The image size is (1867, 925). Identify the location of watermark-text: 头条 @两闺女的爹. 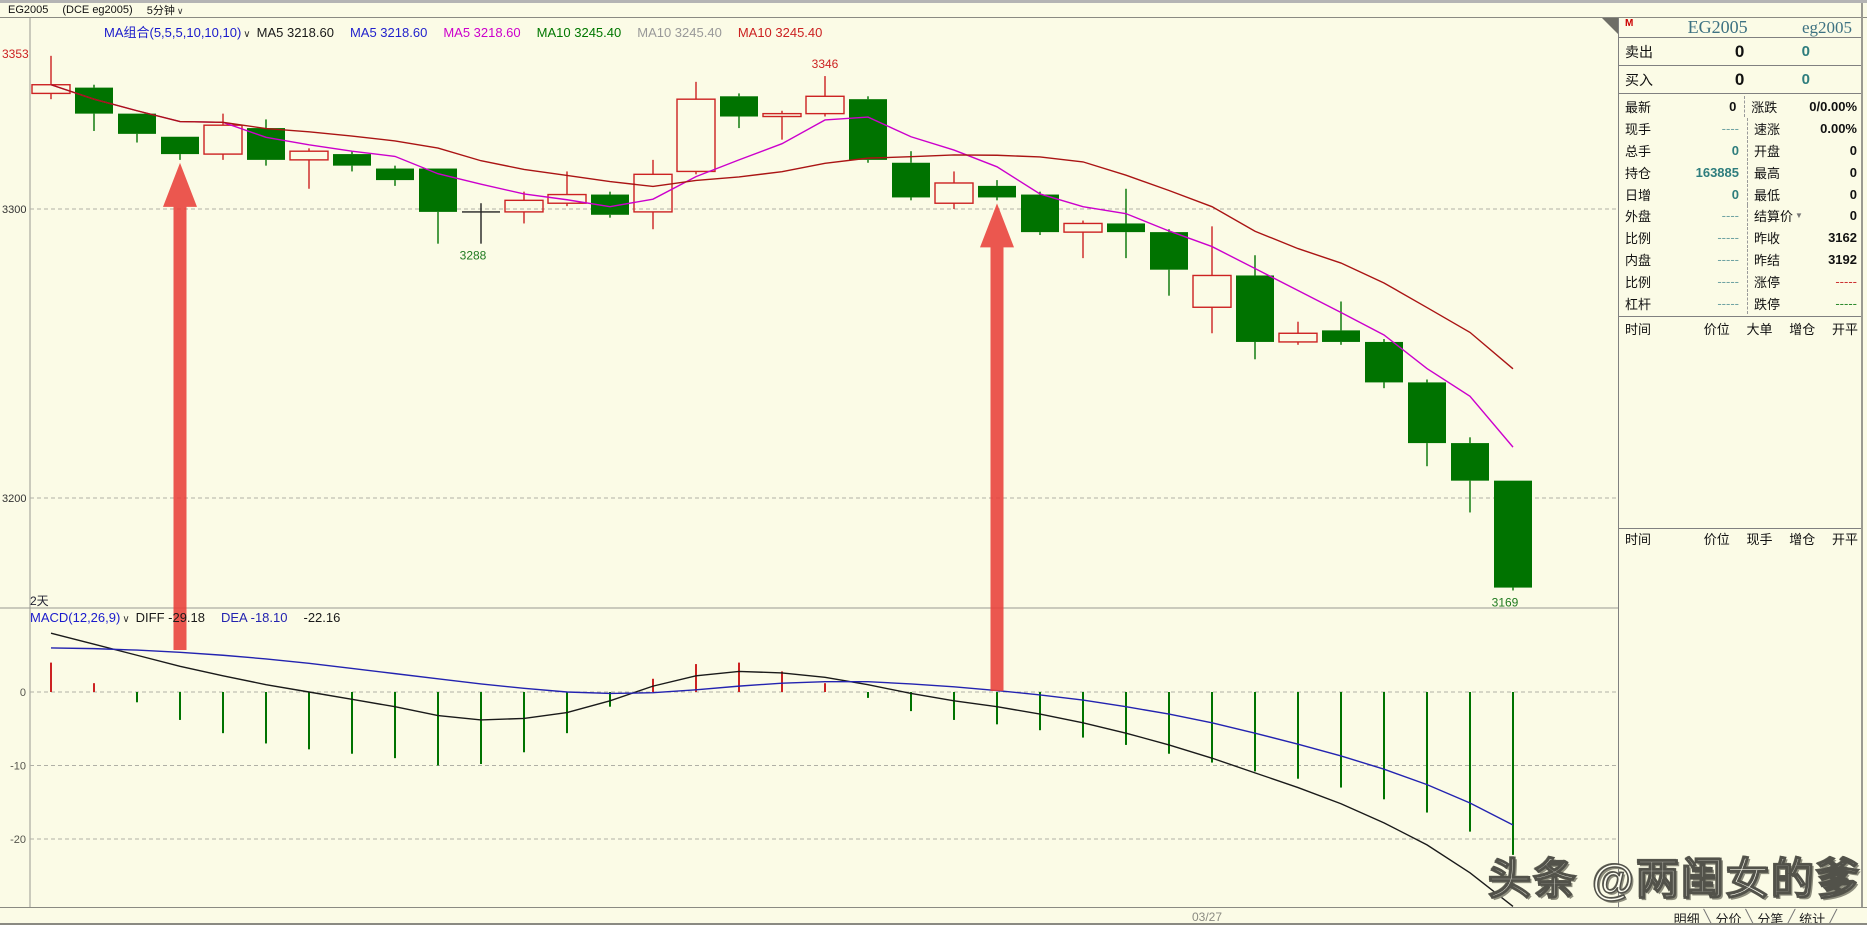
(1674, 880).